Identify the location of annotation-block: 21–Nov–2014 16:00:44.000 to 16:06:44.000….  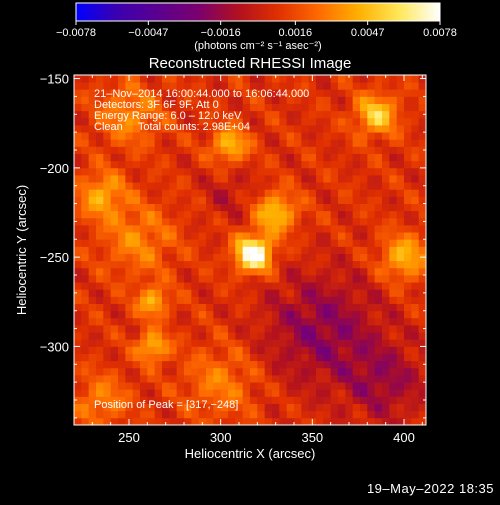
(201, 110).